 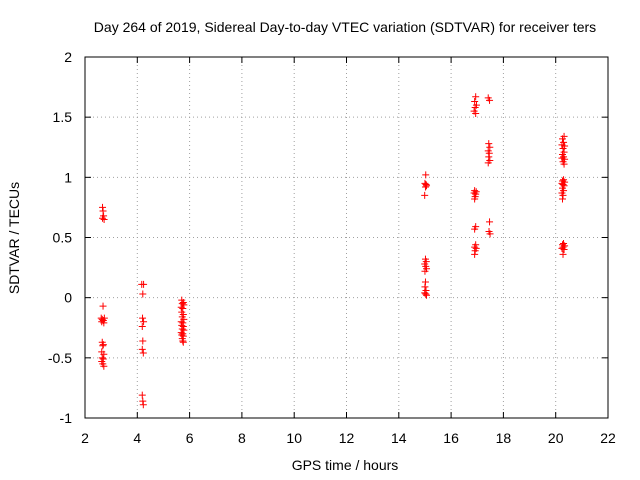 I want to click on x-tick-label: 18, so click(x=504, y=438).